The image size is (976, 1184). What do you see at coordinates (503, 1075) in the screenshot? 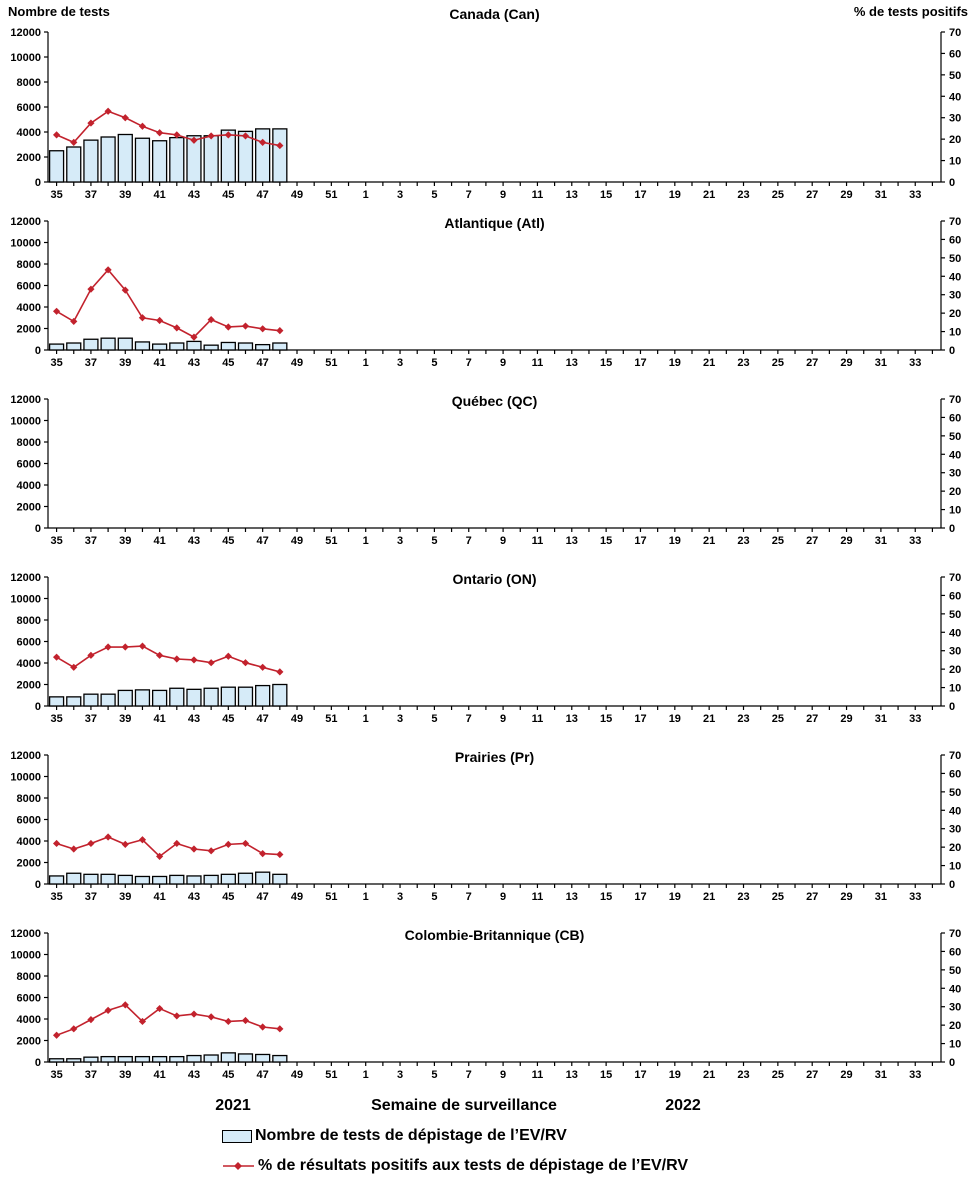
I see `svg-text: 9` at bounding box center [503, 1075].